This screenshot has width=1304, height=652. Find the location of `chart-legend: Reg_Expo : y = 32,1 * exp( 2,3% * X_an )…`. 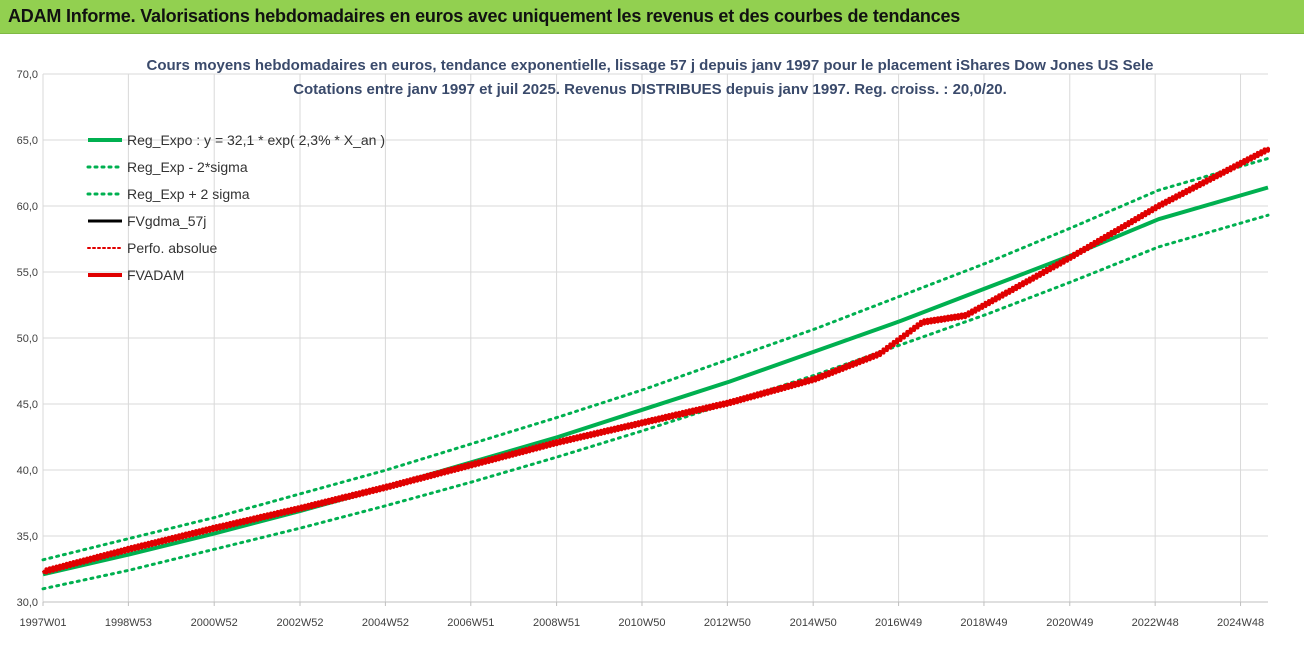

chart-legend: Reg_Expo : y = 32,1 * exp( 2,3% * X_an )… is located at coordinates (235, 207).